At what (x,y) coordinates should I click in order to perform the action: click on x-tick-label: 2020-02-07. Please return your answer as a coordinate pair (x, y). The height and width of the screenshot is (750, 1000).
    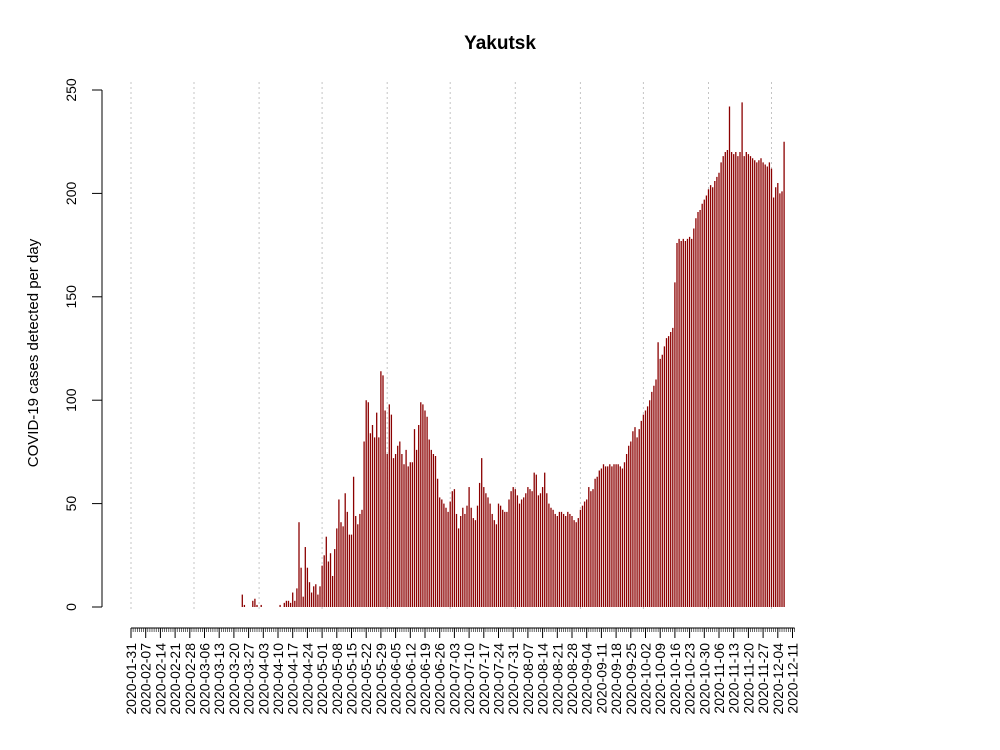
    Looking at the image, I should click on (146, 679).